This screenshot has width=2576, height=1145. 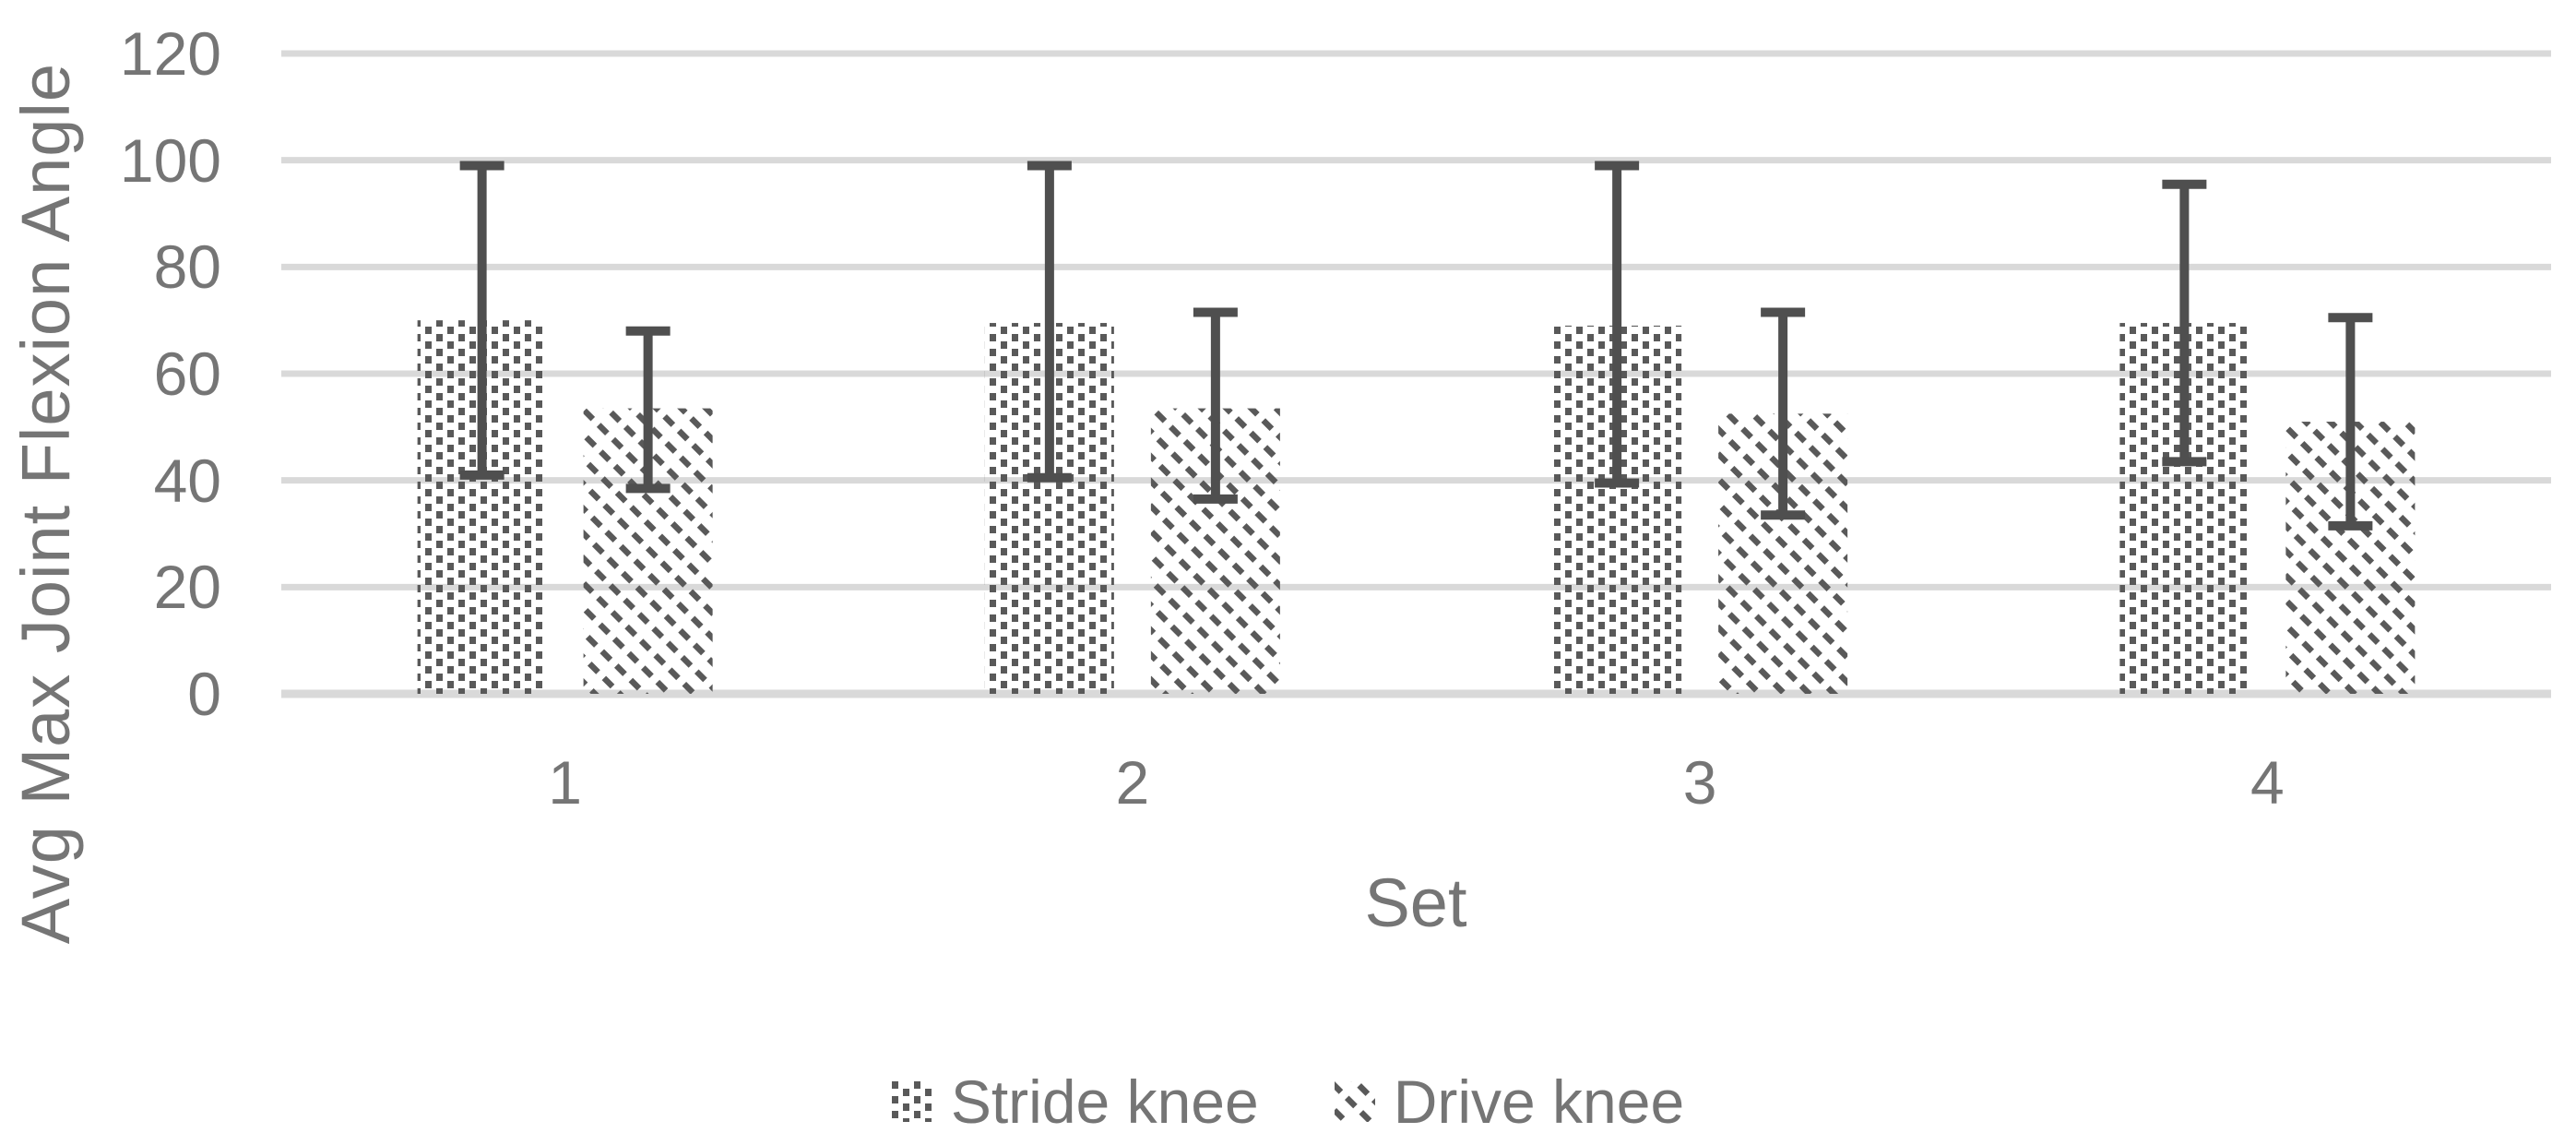 What do you see at coordinates (1288, 1101) in the screenshot?
I see `legend: Stride knee Drive knee` at bounding box center [1288, 1101].